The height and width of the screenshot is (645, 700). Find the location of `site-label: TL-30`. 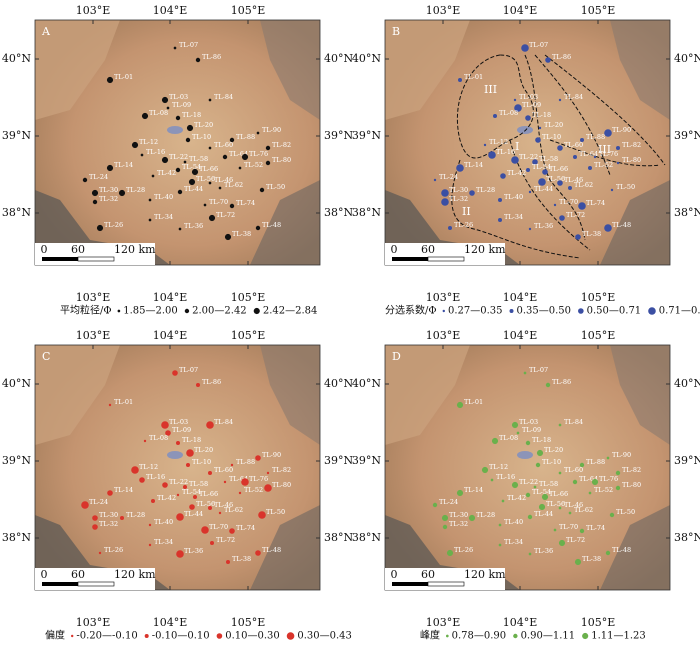

site-label: TL-30 is located at coordinates (108, 515).